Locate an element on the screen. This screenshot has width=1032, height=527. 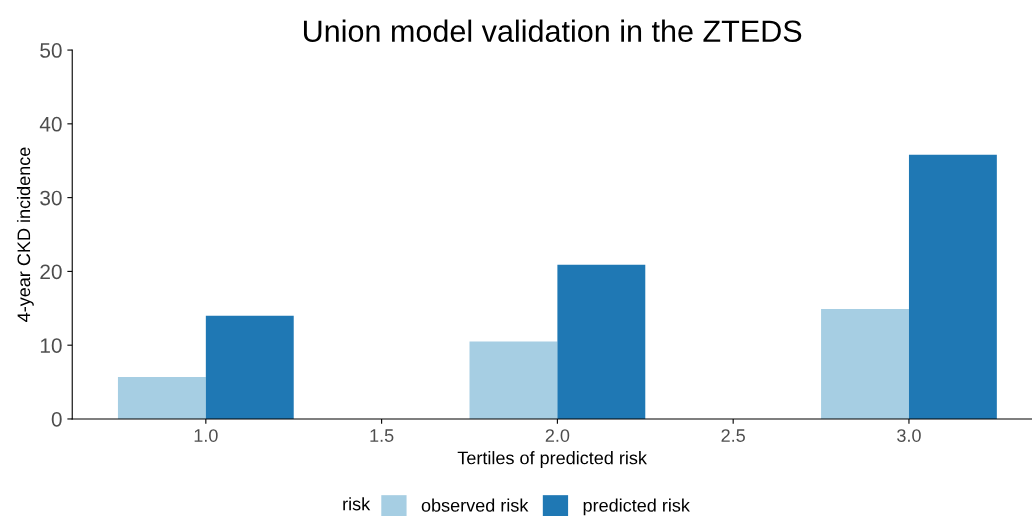
x-axis-title: Tertiles of predicted risk is located at coordinates (552, 459).